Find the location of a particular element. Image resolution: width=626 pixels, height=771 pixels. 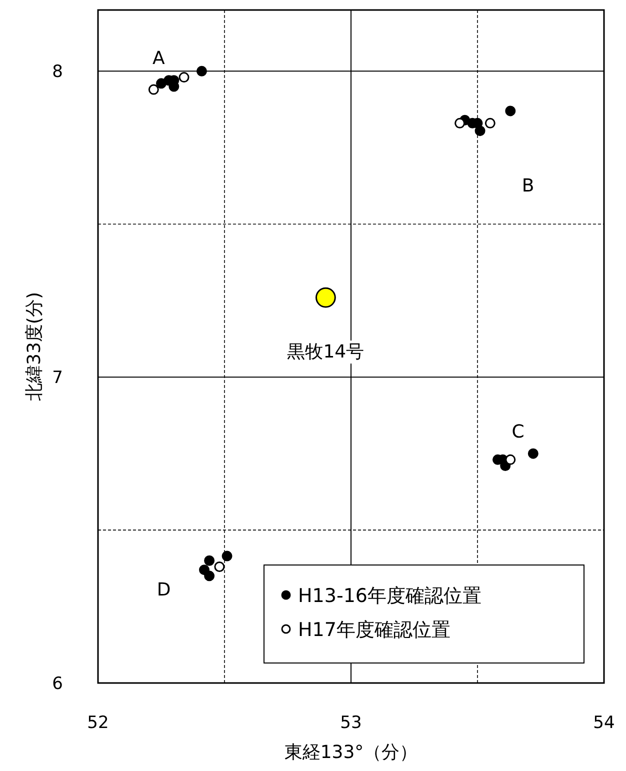

y-axis-title: 北緯33度(分) is located at coordinates (34, 346).